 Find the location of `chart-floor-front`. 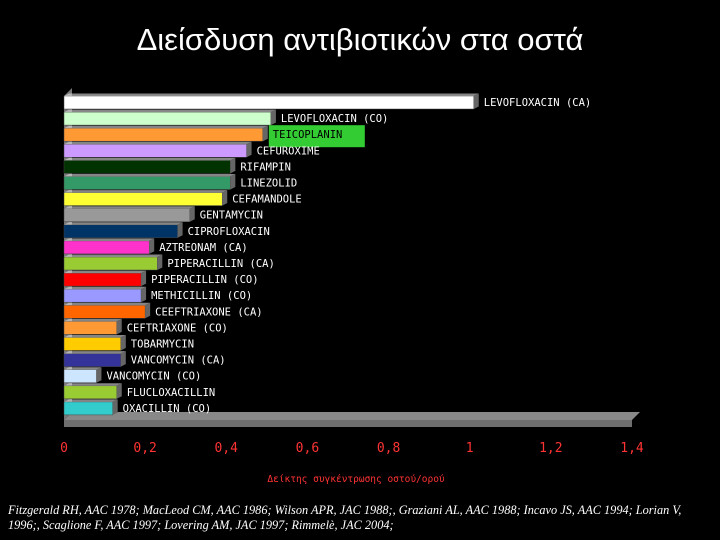

chart-floor-front is located at coordinates (348, 423).